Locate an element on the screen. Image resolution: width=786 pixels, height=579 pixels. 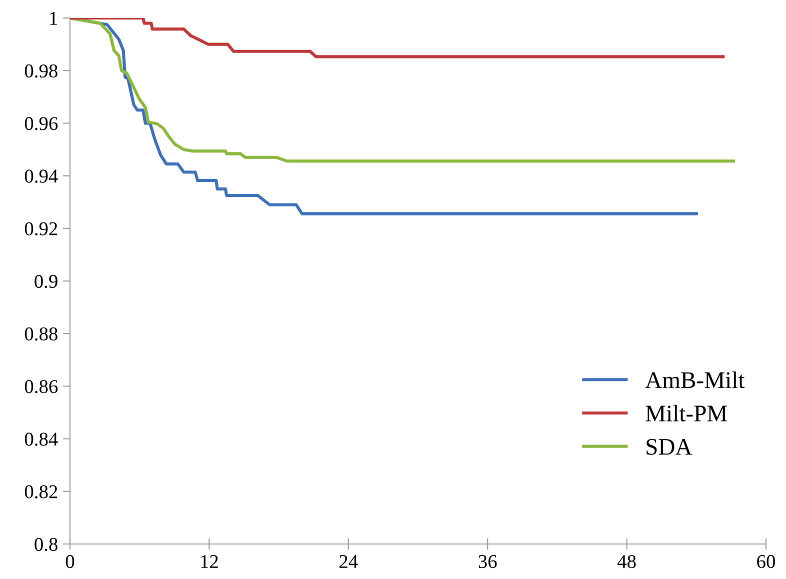
y-tick-label: 0.98 is located at coordinates (41, 71).